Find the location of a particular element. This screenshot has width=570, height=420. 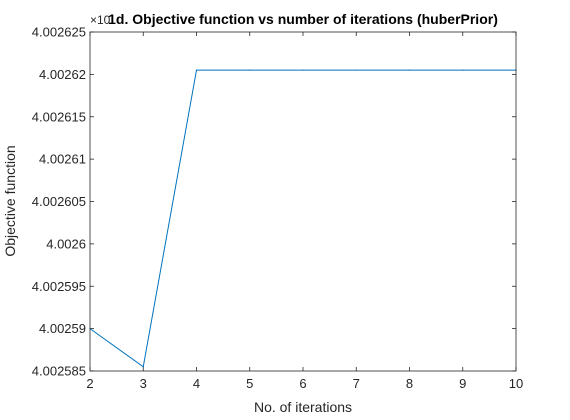

y-tick-label: 4.00262 is located at coordinates (62, 74).